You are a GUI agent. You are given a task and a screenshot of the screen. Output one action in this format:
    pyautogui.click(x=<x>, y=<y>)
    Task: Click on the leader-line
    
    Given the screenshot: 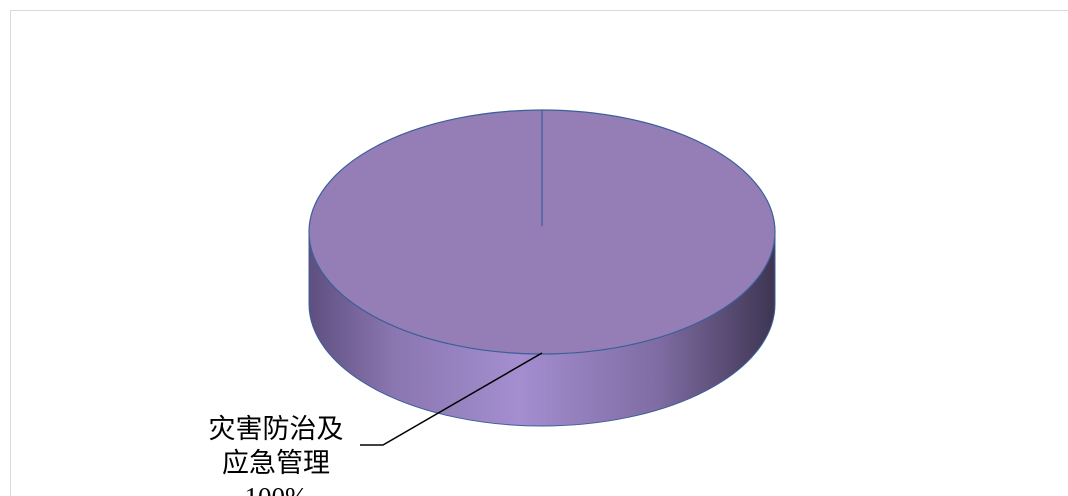 What is the action you would take?
    pyautogui.click(x=451, y=399)
    